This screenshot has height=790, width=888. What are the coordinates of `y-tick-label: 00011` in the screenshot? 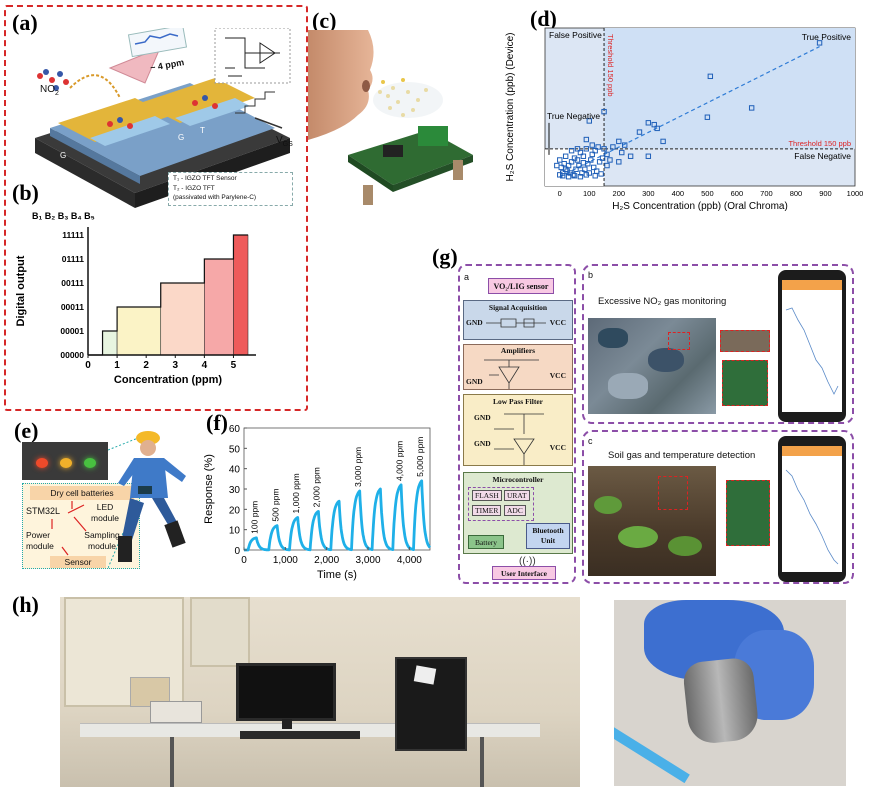 It's located at (72, 307).